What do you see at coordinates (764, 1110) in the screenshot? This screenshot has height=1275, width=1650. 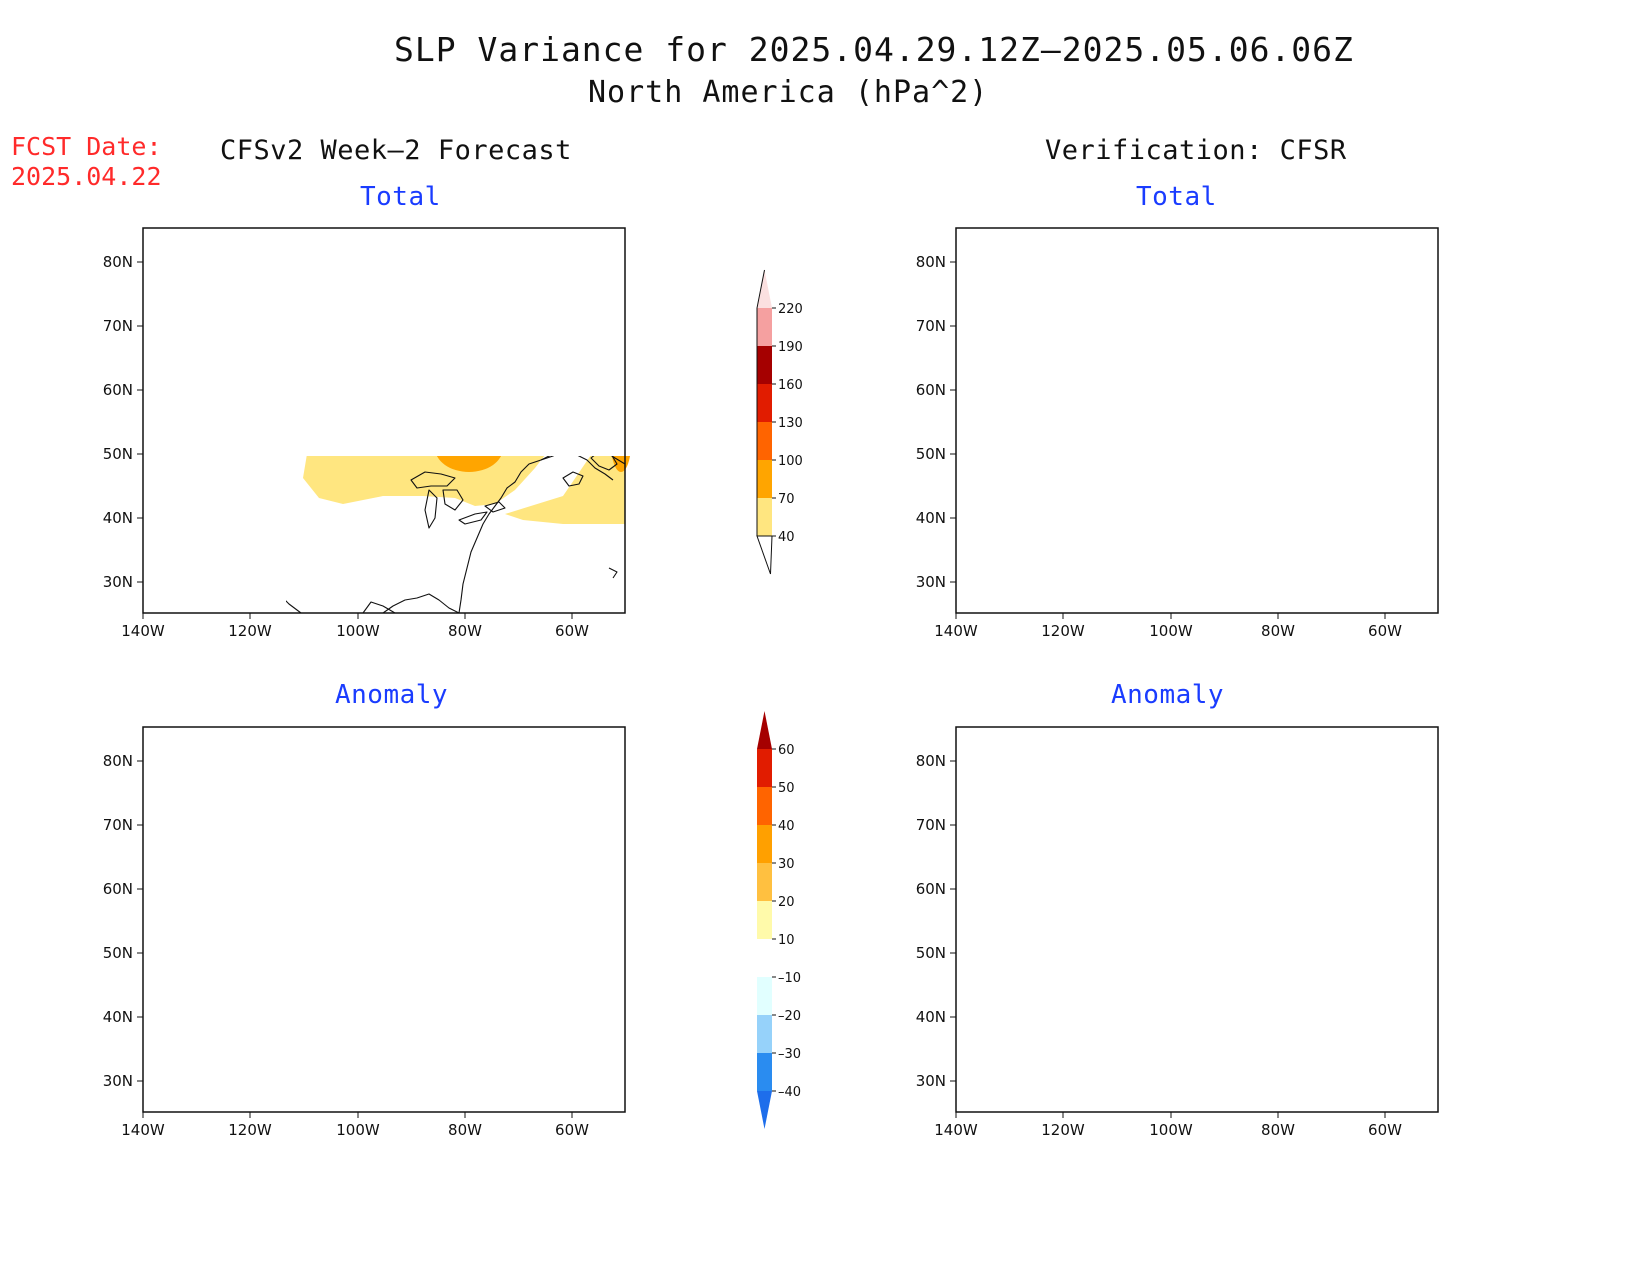 I see `colorbar-anomaly-bottom-extension` at bounding box center [764, 1110].